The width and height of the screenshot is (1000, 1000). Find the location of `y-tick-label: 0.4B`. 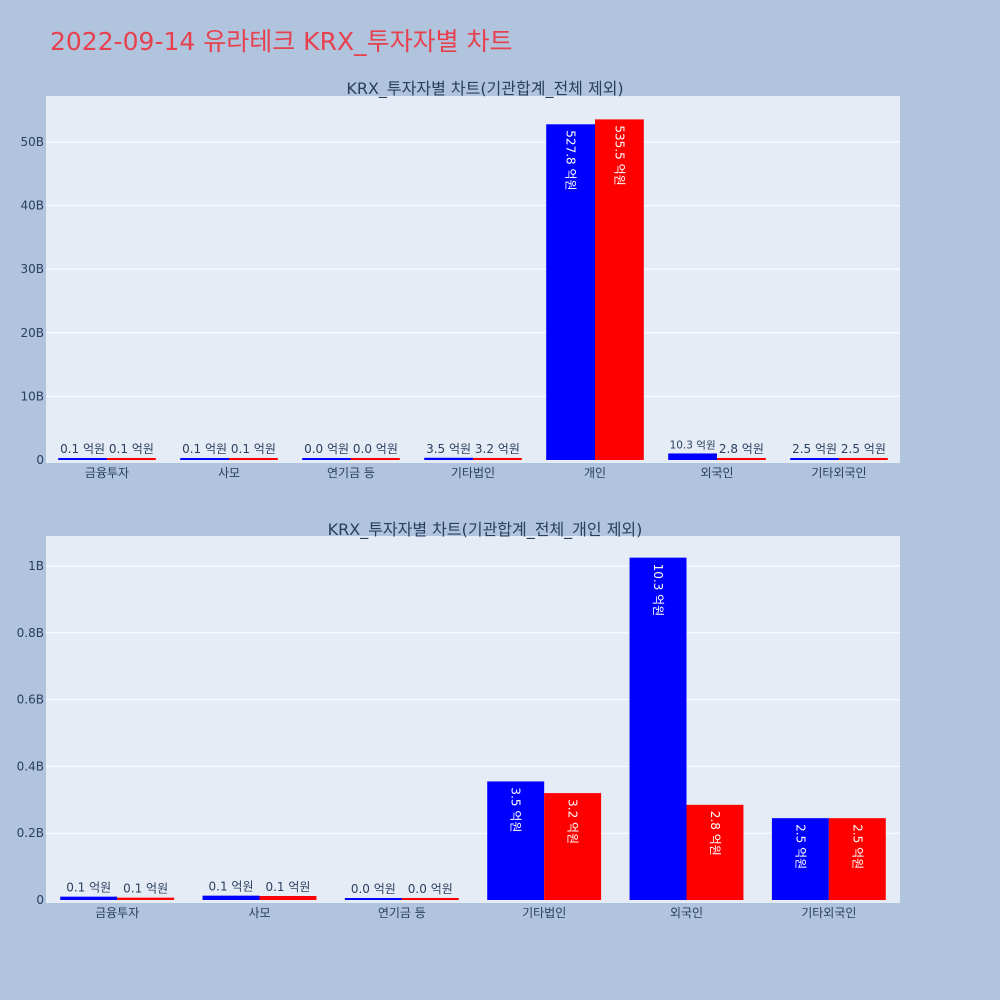

y-tick-label: 0.4B is located at coordinates (30, 766).